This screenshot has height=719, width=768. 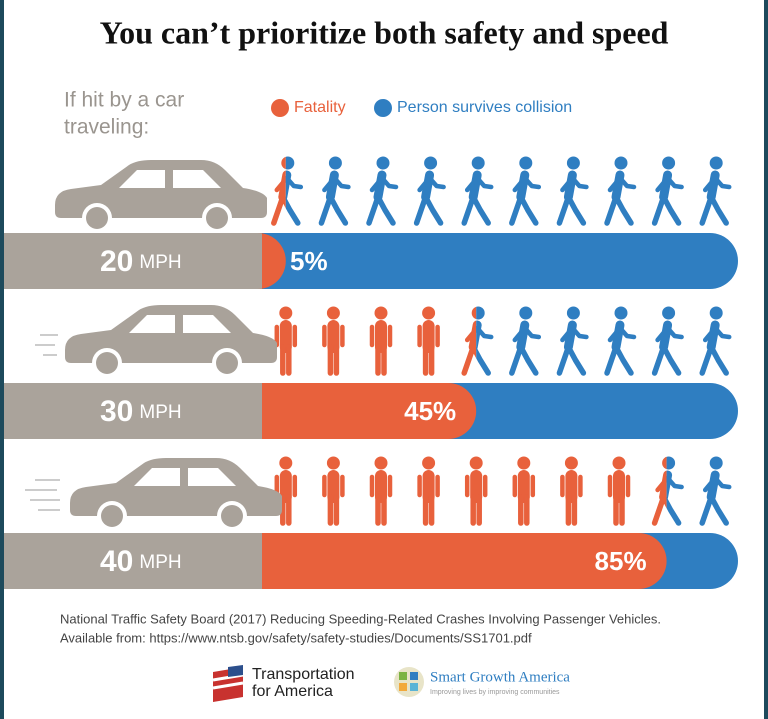 I want to click on logo-text: Improving lives by improving communities, so click(x=495, y=692).